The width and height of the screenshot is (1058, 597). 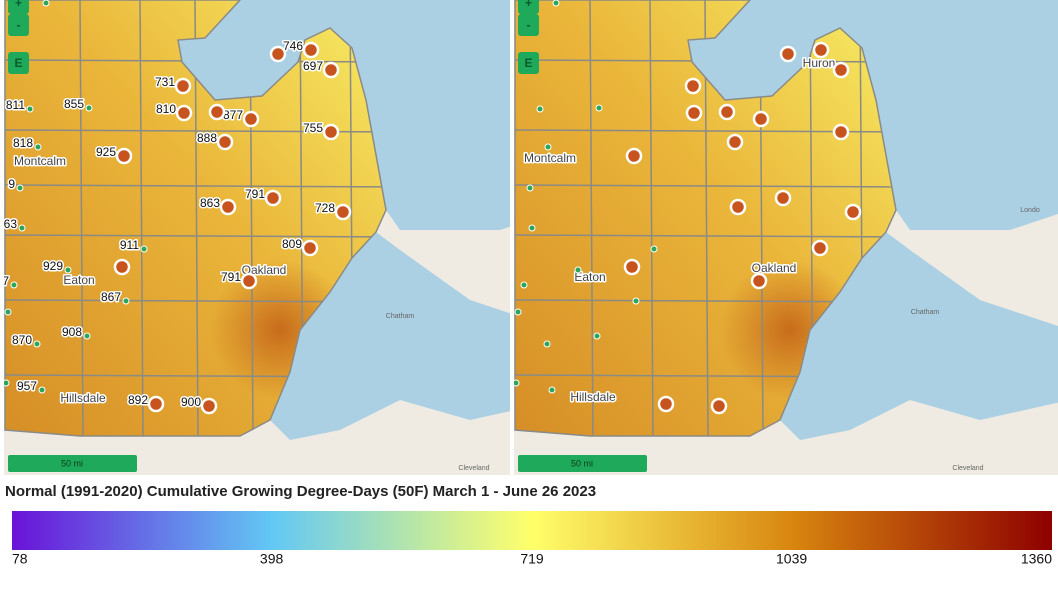 What do you see at coordinates (23, 143) in the screenshot?
I see `station-label: 818` at bounding box center [23, 143].